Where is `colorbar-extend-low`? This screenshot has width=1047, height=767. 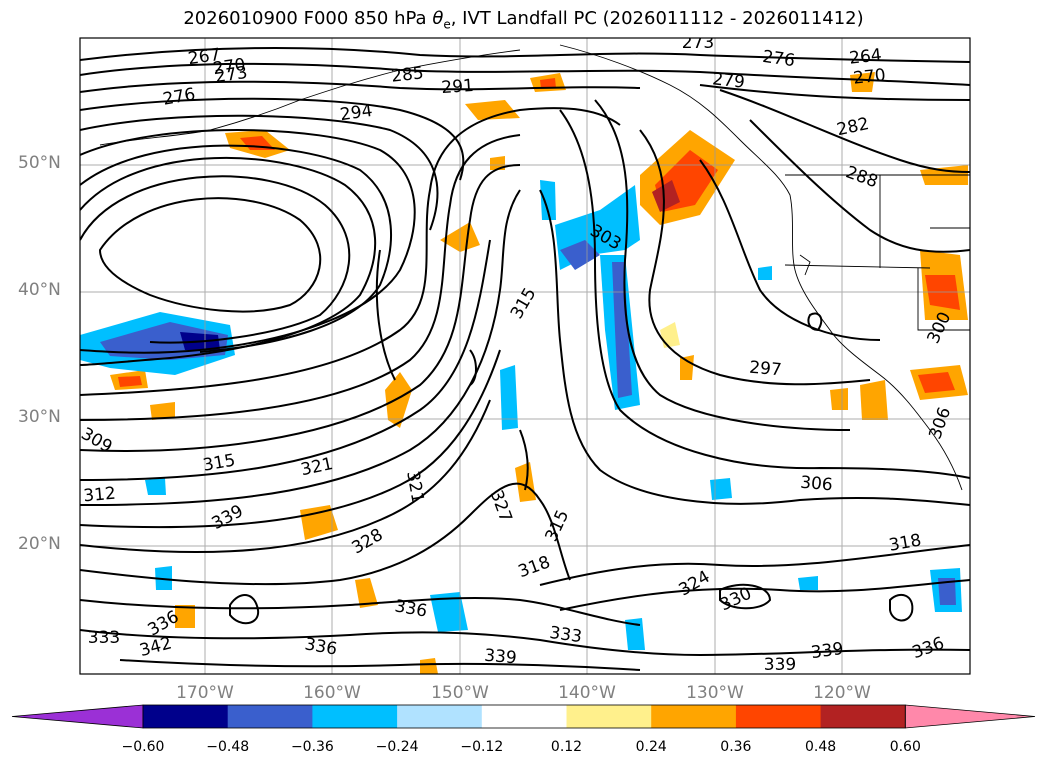 colorbar-extend-low is located at coordinates (77, 716).